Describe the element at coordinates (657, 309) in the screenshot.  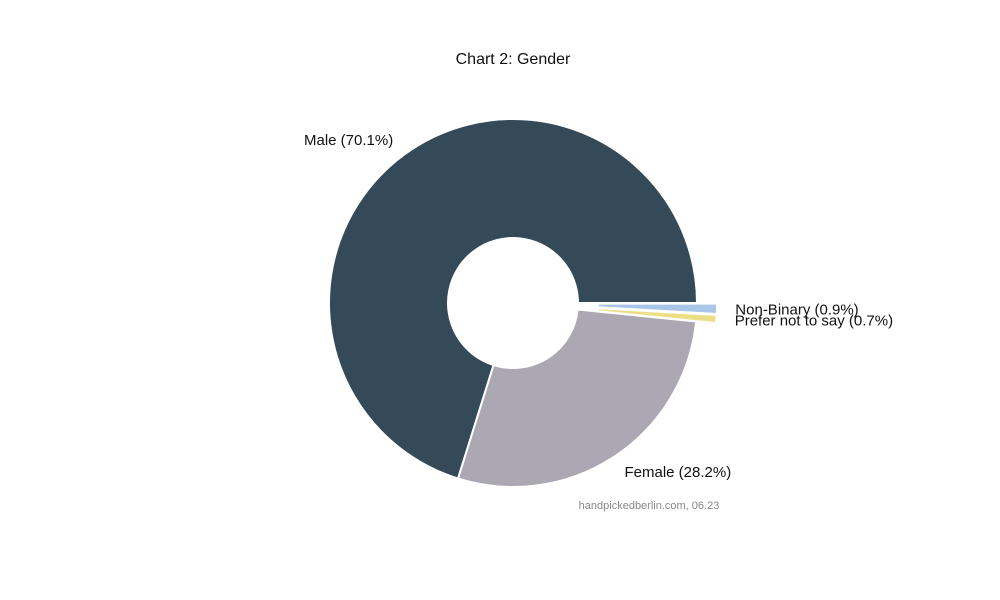
I see `slice-non-binary` at that location.